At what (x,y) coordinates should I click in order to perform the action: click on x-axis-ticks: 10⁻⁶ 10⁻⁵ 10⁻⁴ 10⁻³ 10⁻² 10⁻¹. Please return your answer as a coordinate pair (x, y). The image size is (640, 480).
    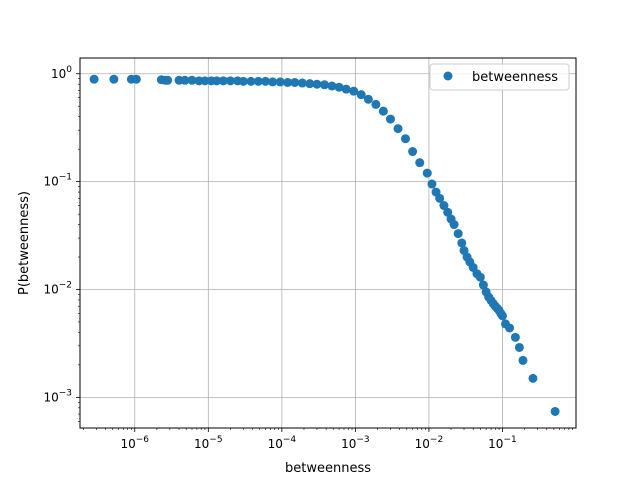
    Looking at the image, I should click on (328, 439).